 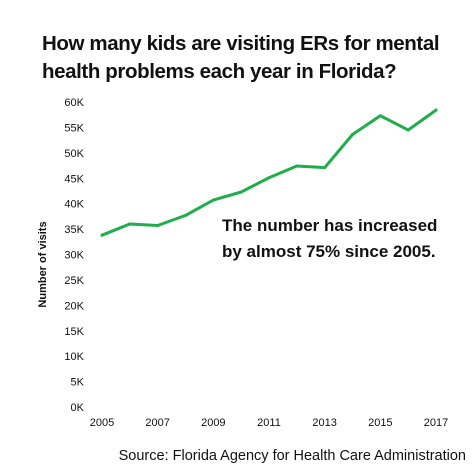 What do you see at coordinates (329, 225) in the screenshot?
I see `annotation-line: The number has increased` at bounding box center [329, 225].